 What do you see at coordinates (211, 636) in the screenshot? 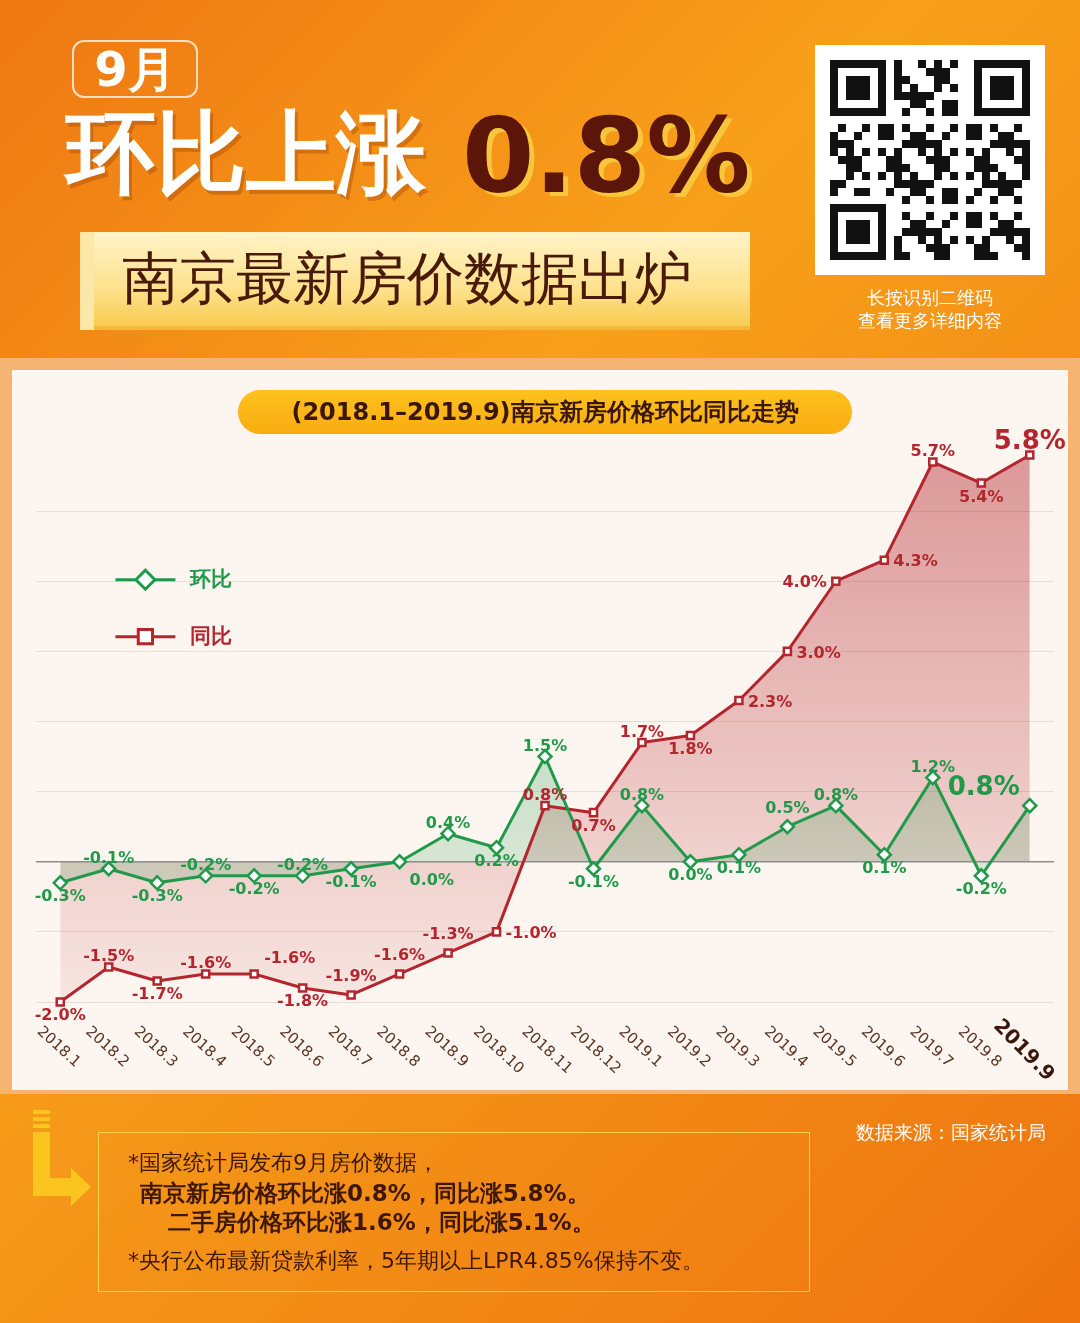
I see `legend-label: 同比` at bounding box center [211, 636].